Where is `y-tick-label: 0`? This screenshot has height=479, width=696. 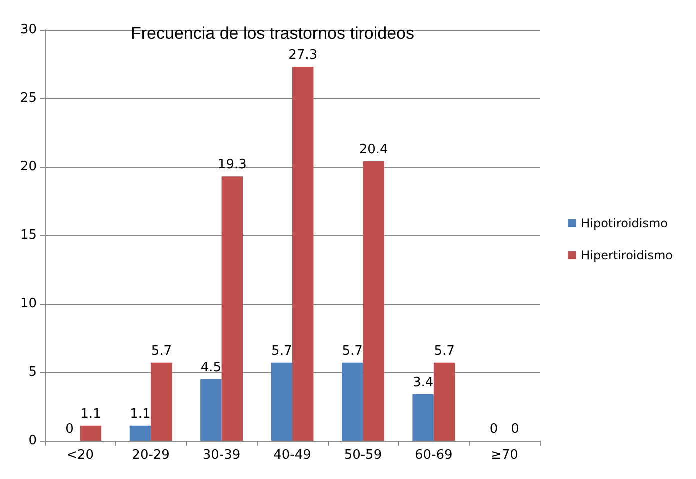 y-tick-label: 0 is located at coordinates (32, 441).